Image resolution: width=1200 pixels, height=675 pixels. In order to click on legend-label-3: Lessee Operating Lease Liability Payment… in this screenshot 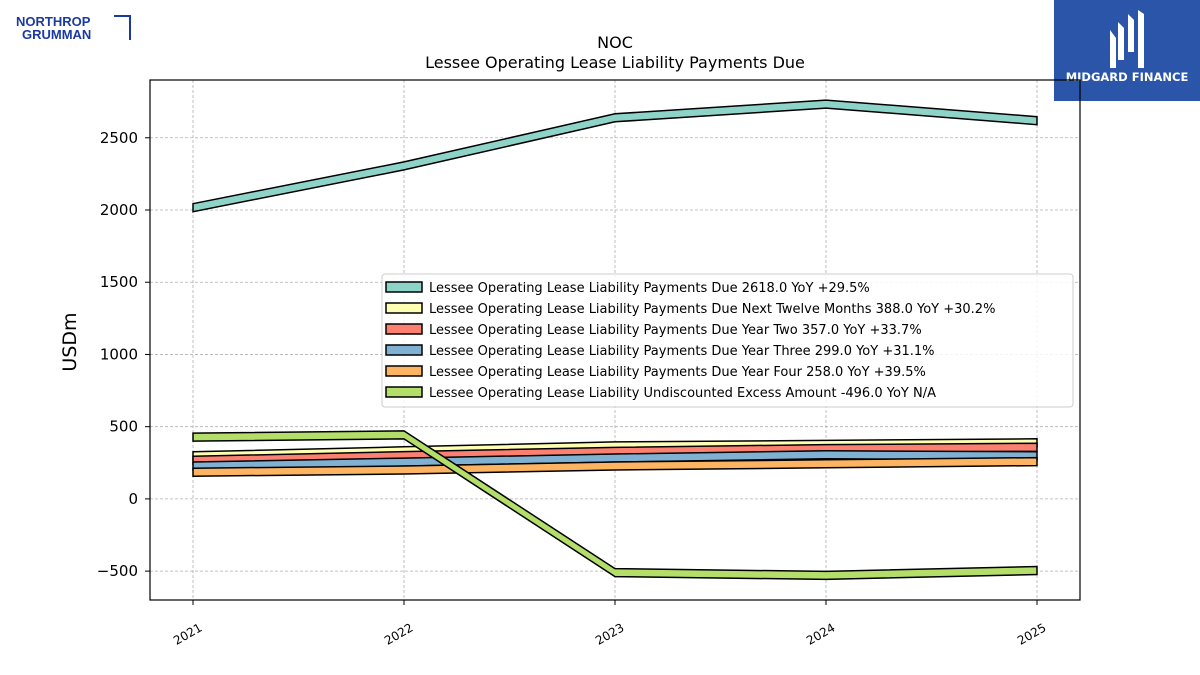, I will do `click(682, 351)`.